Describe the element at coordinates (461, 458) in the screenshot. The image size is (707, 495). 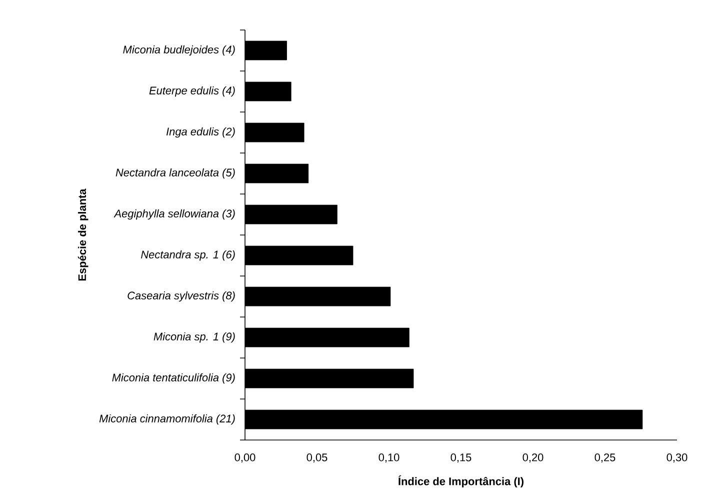
I see `x-tick-label: 0,15` at that location.